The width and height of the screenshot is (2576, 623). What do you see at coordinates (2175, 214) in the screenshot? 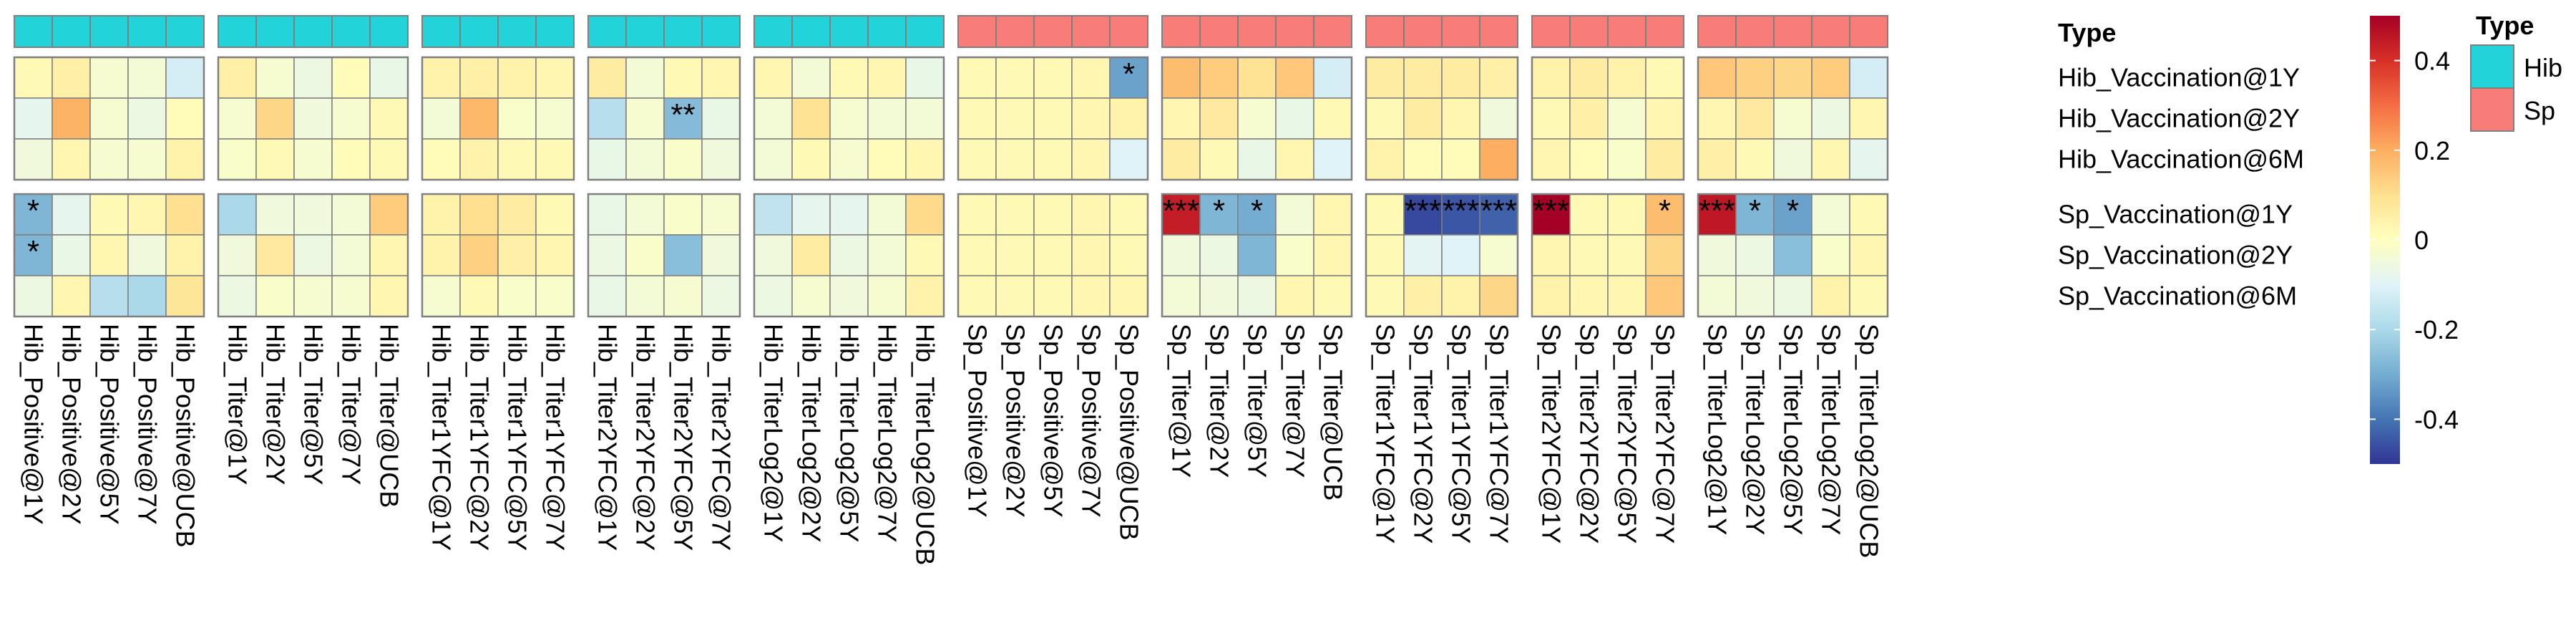
I see `row-label: Sp_Vaccination@1Y` at bounding box center [2175, 214].